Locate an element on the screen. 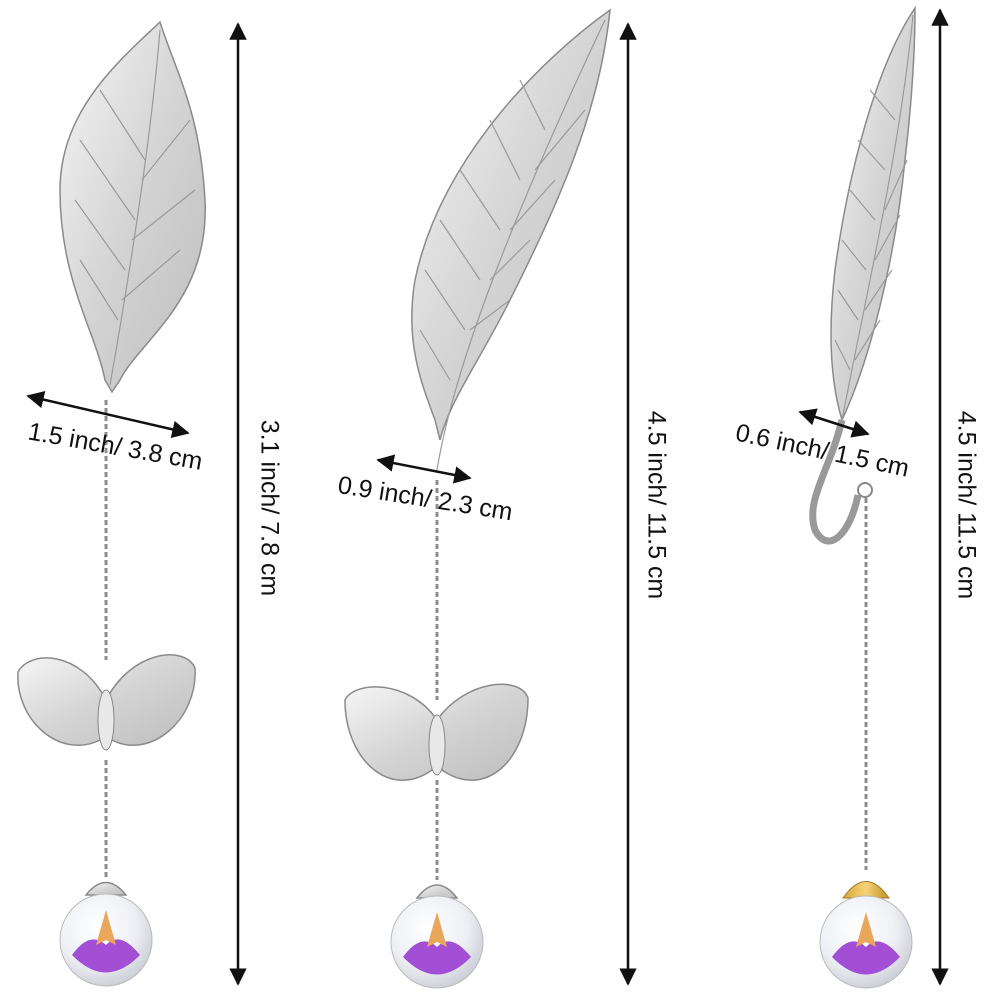  hook-feather-bookmark is located at coordinates (862, 497).